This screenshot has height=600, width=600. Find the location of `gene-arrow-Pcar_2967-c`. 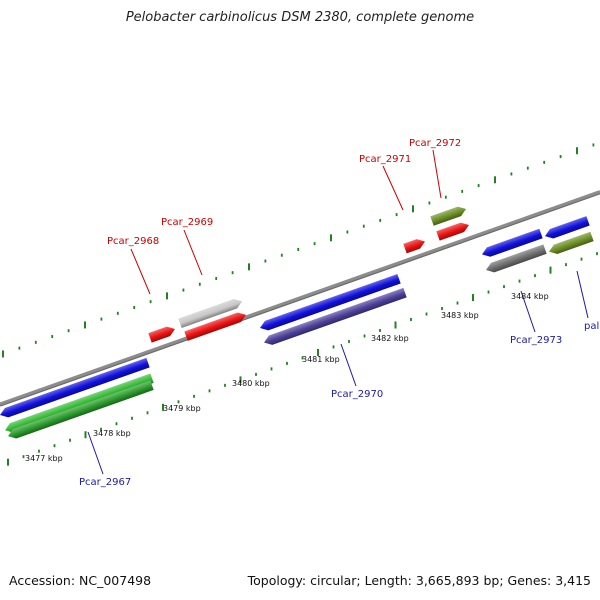

gene-arrow-Pcar_2967-c is located at coordinates (81, 409).